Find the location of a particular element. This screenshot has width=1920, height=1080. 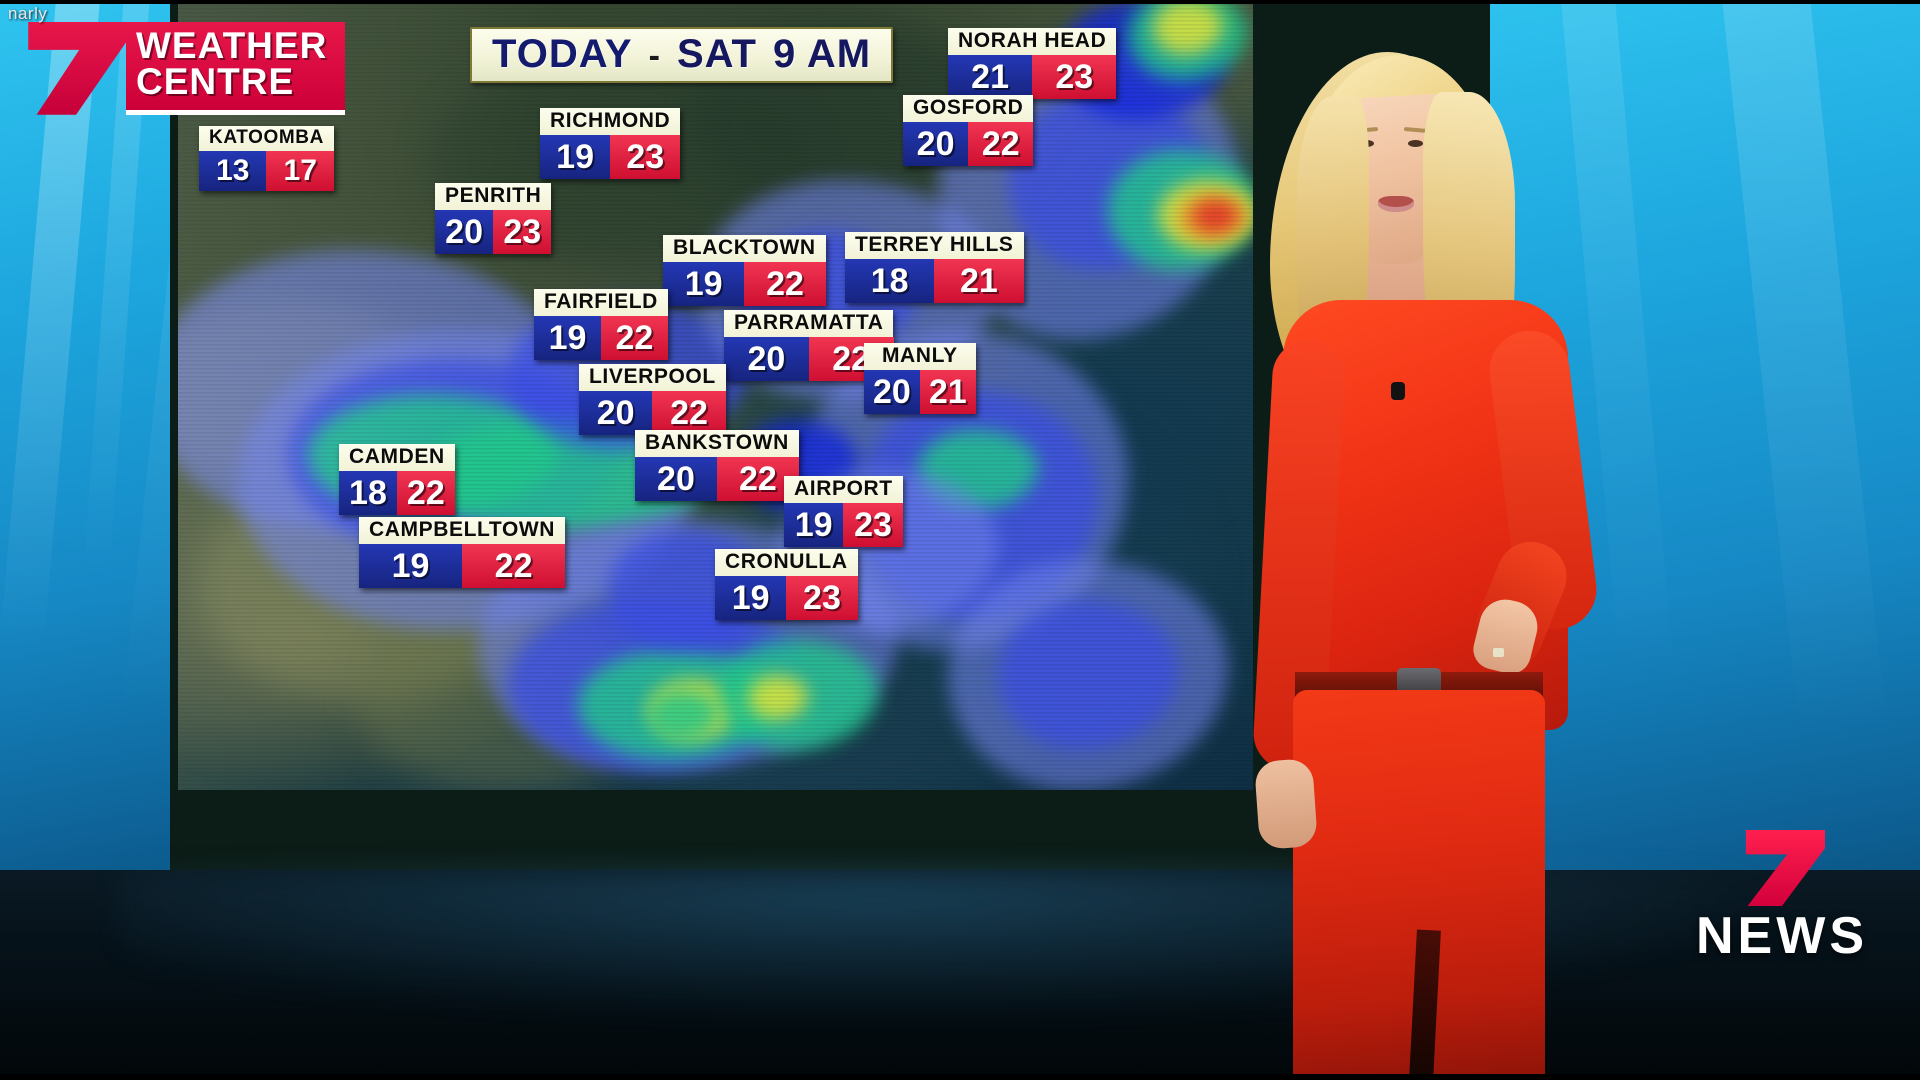

station-name: CAMDEN is located at coordinates (397, 458).